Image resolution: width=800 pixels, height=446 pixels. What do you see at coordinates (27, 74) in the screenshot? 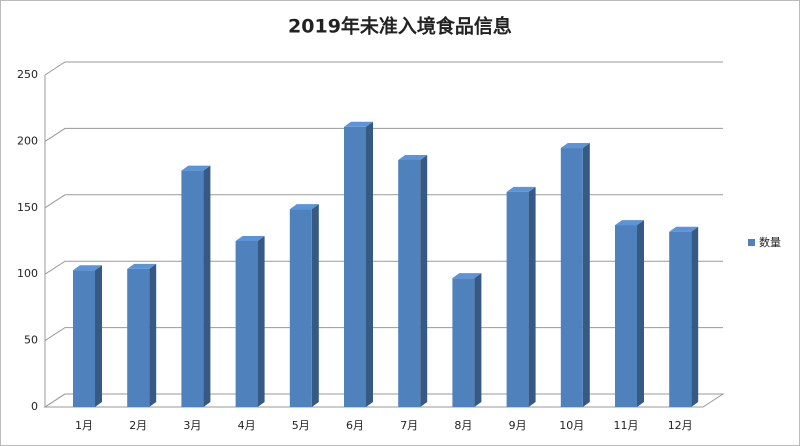
I see `y-tick-label: 250` at bounding box center [27, 74].